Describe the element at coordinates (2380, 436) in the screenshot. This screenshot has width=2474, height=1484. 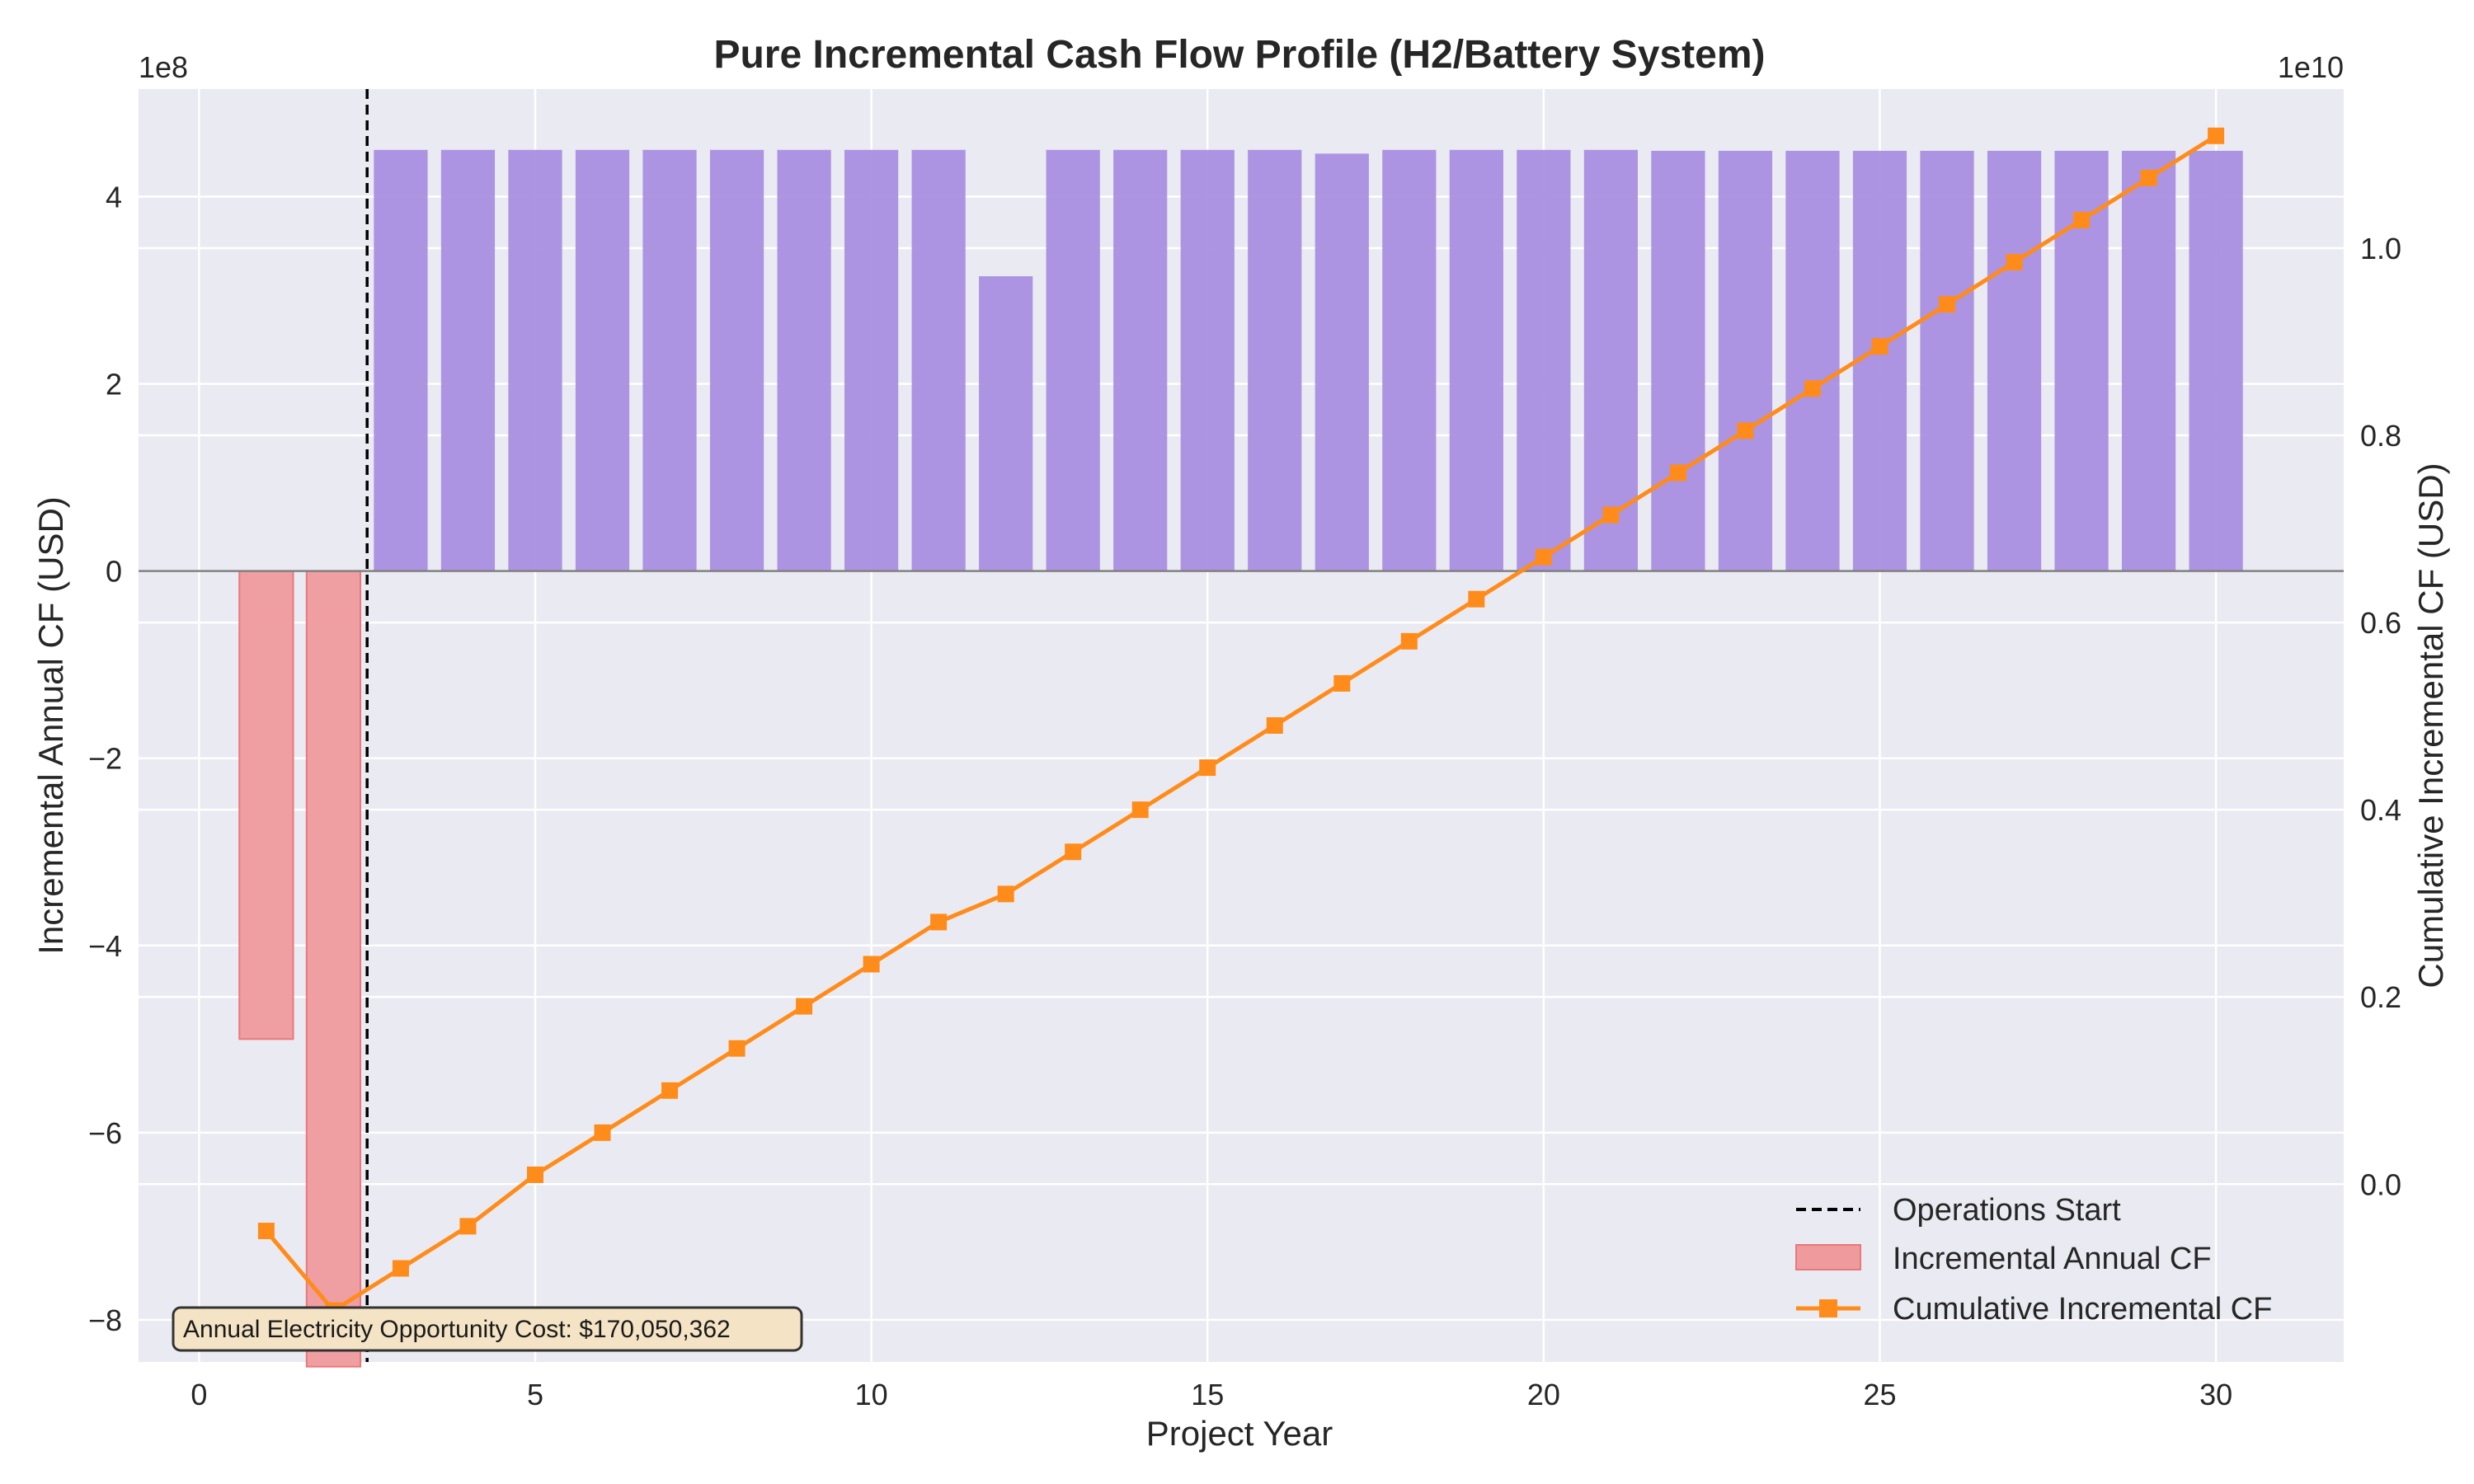
I see `y-right-tick-label: 0.8` at that location.